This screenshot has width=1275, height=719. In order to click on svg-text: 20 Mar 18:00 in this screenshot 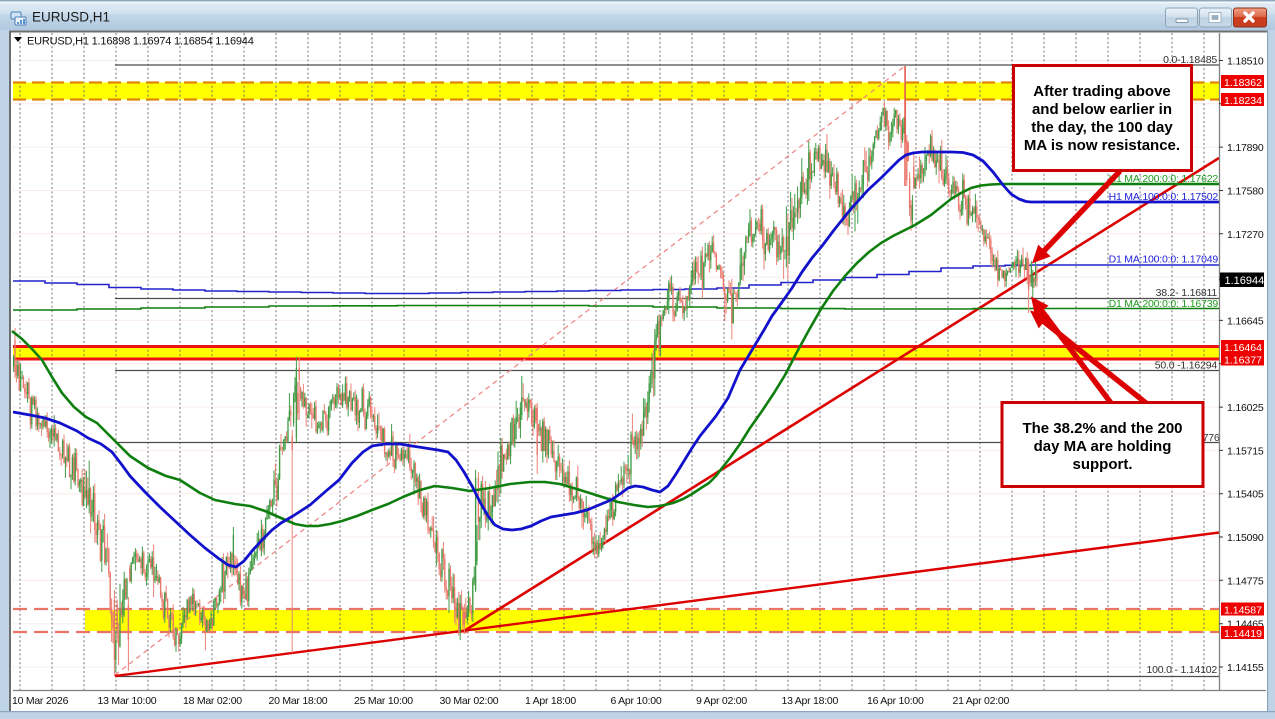, I will do `click(298, 701)`.